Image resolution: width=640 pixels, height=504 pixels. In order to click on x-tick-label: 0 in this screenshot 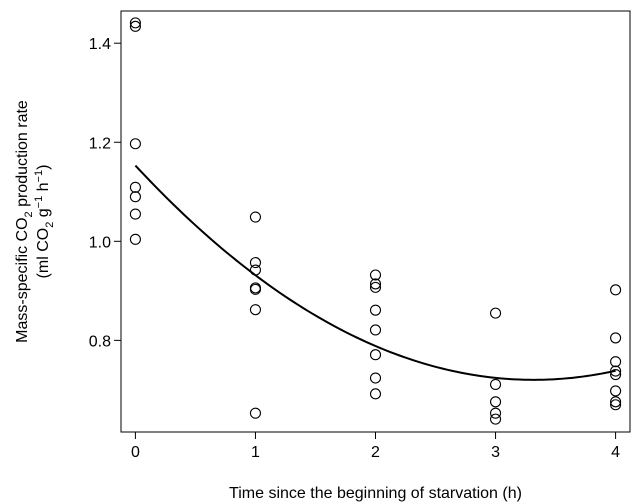, I will do `click(135, 452)`.